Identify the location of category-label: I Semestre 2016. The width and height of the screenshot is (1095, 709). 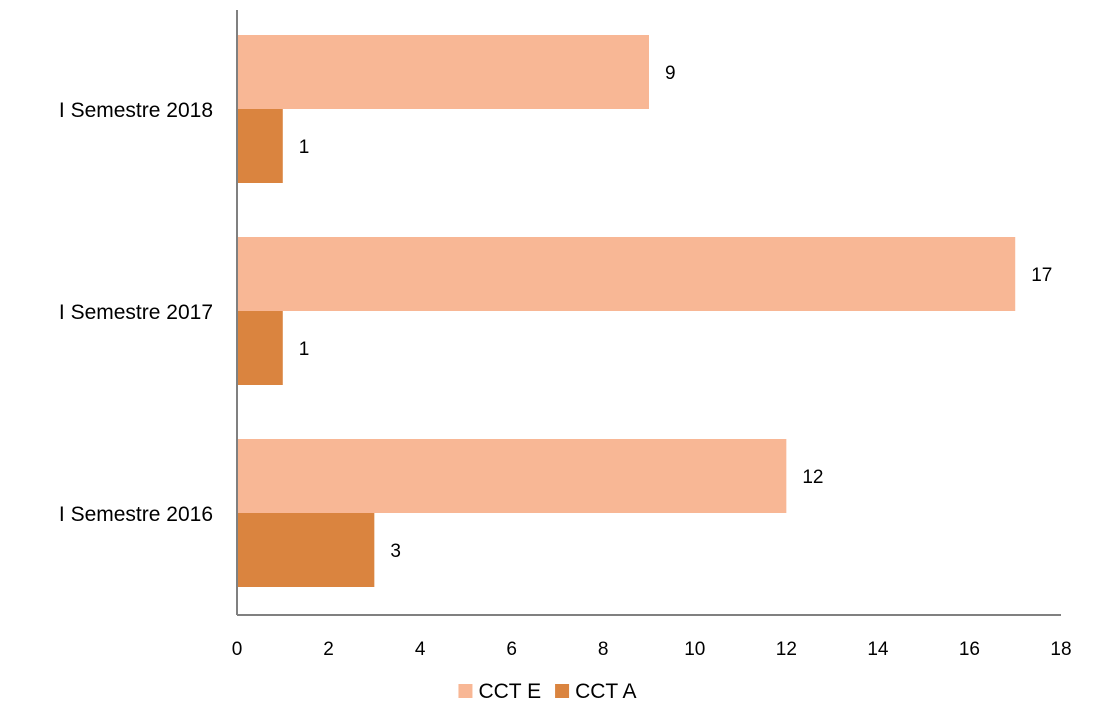
(136, 514).